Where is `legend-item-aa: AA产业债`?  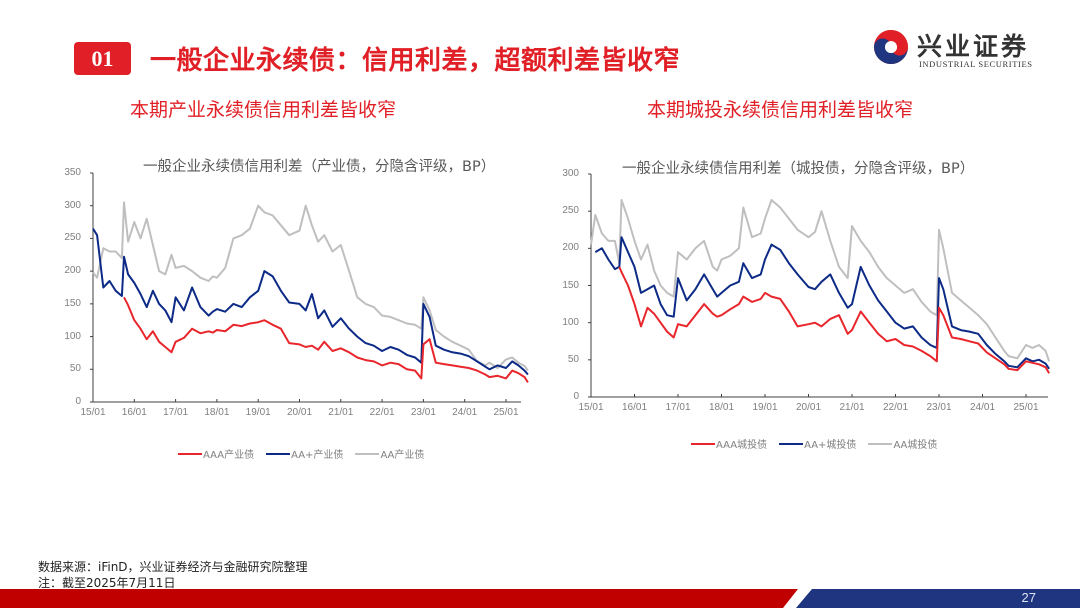 legend-item-aa: AA产业债 is located at coordinates (389, 453).